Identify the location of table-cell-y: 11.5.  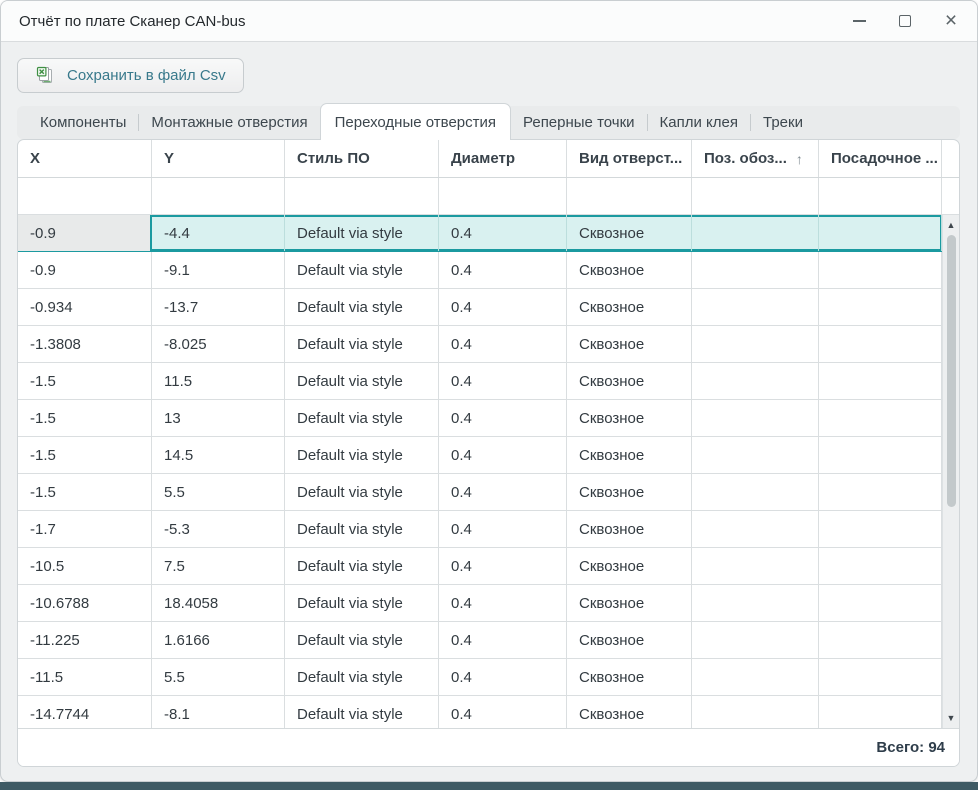
(218, 381).